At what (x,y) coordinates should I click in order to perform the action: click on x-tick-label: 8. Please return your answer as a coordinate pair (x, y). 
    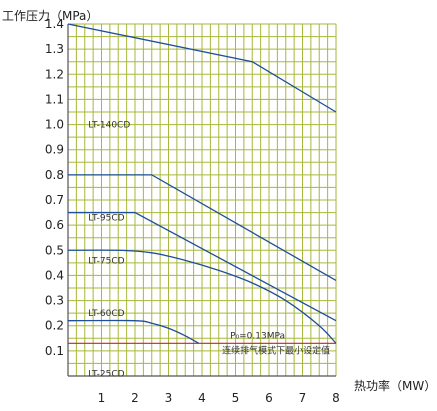
    Looking at the image, I should click on (336, 398).